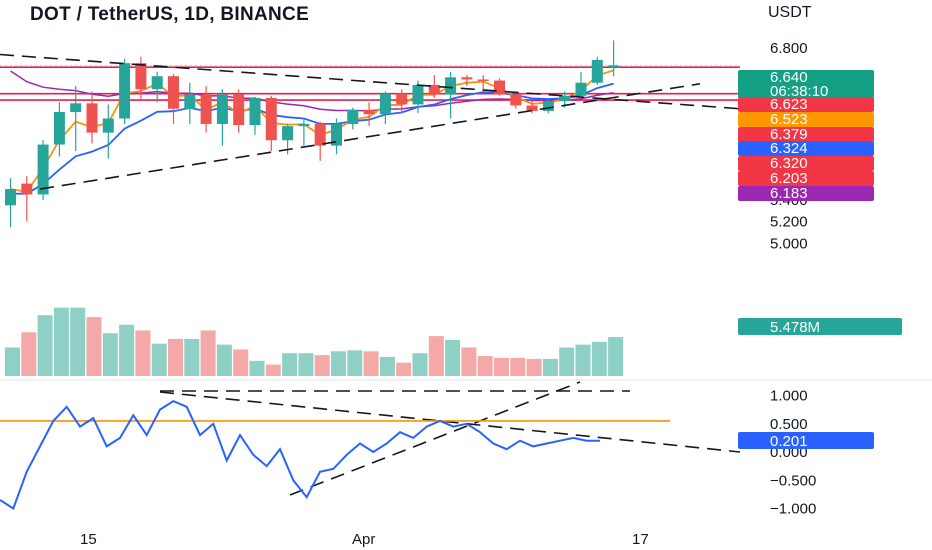  What do you see at coordinates (806, 104) in the screenshot?
I see `price-label: 6.623` at bounding box center [806, 104].